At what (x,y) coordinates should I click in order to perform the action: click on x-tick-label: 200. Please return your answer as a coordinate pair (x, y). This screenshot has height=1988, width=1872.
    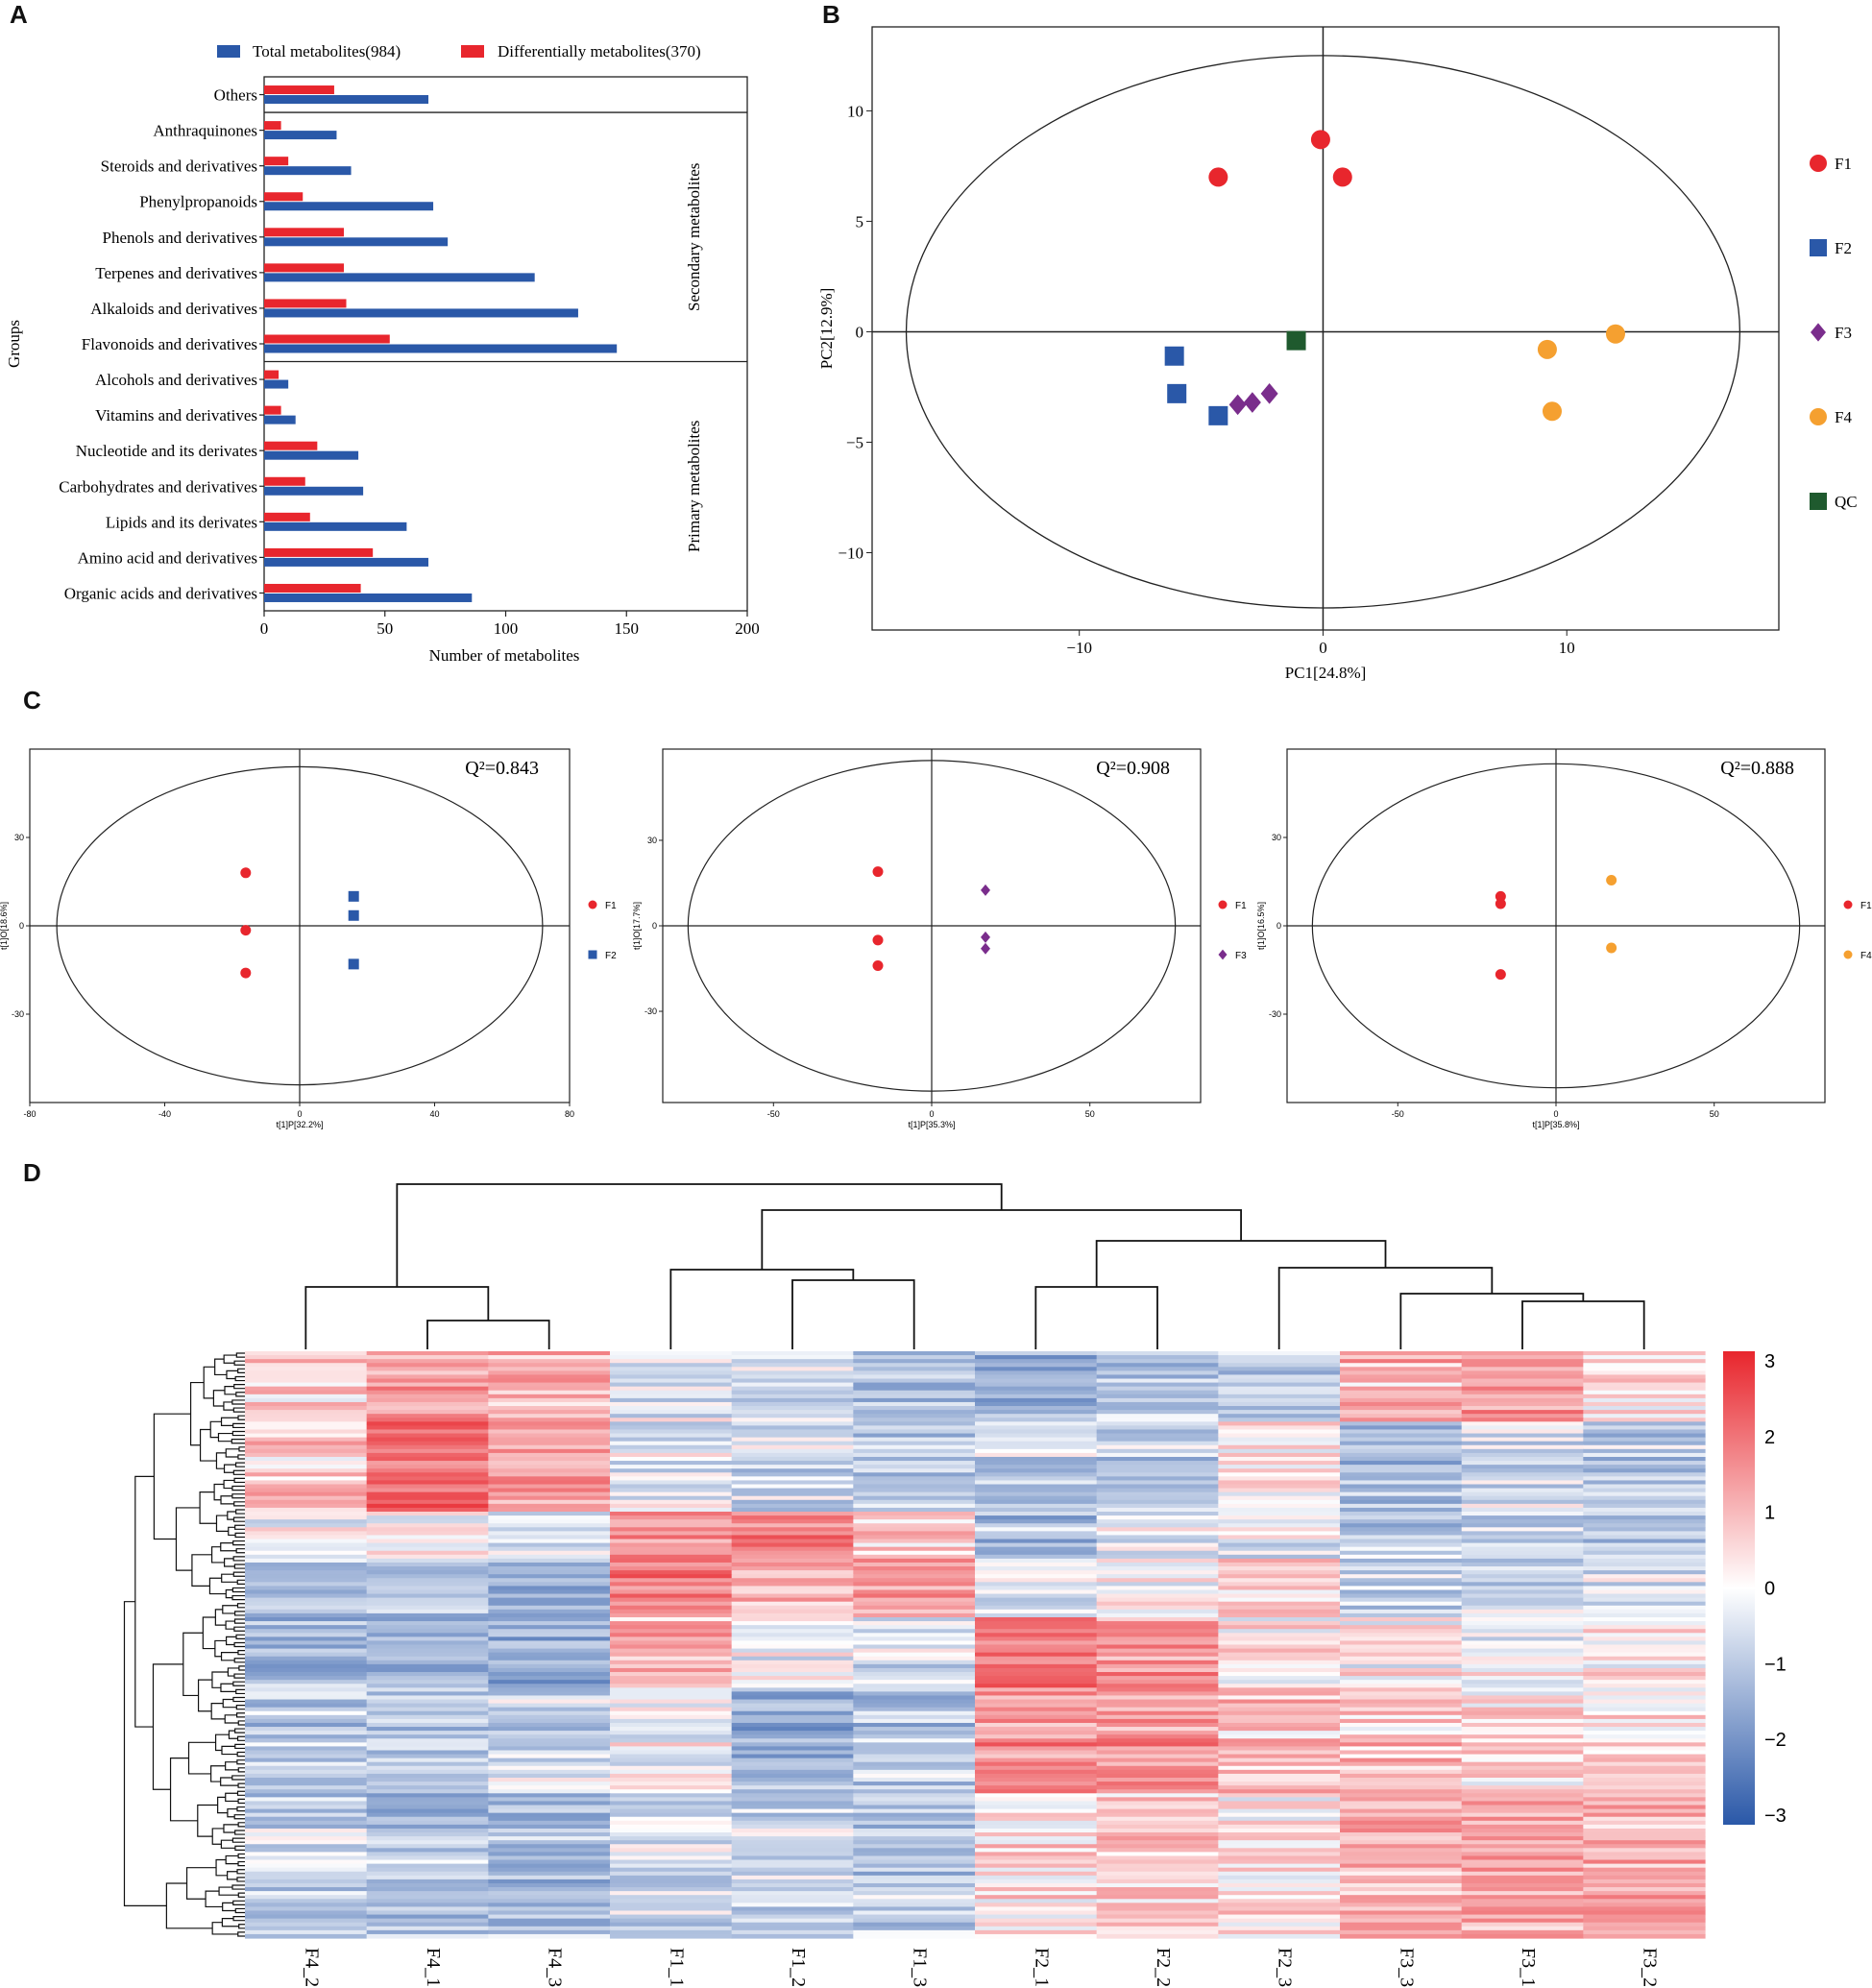
    Looking at the image, I should click on (748, 628).